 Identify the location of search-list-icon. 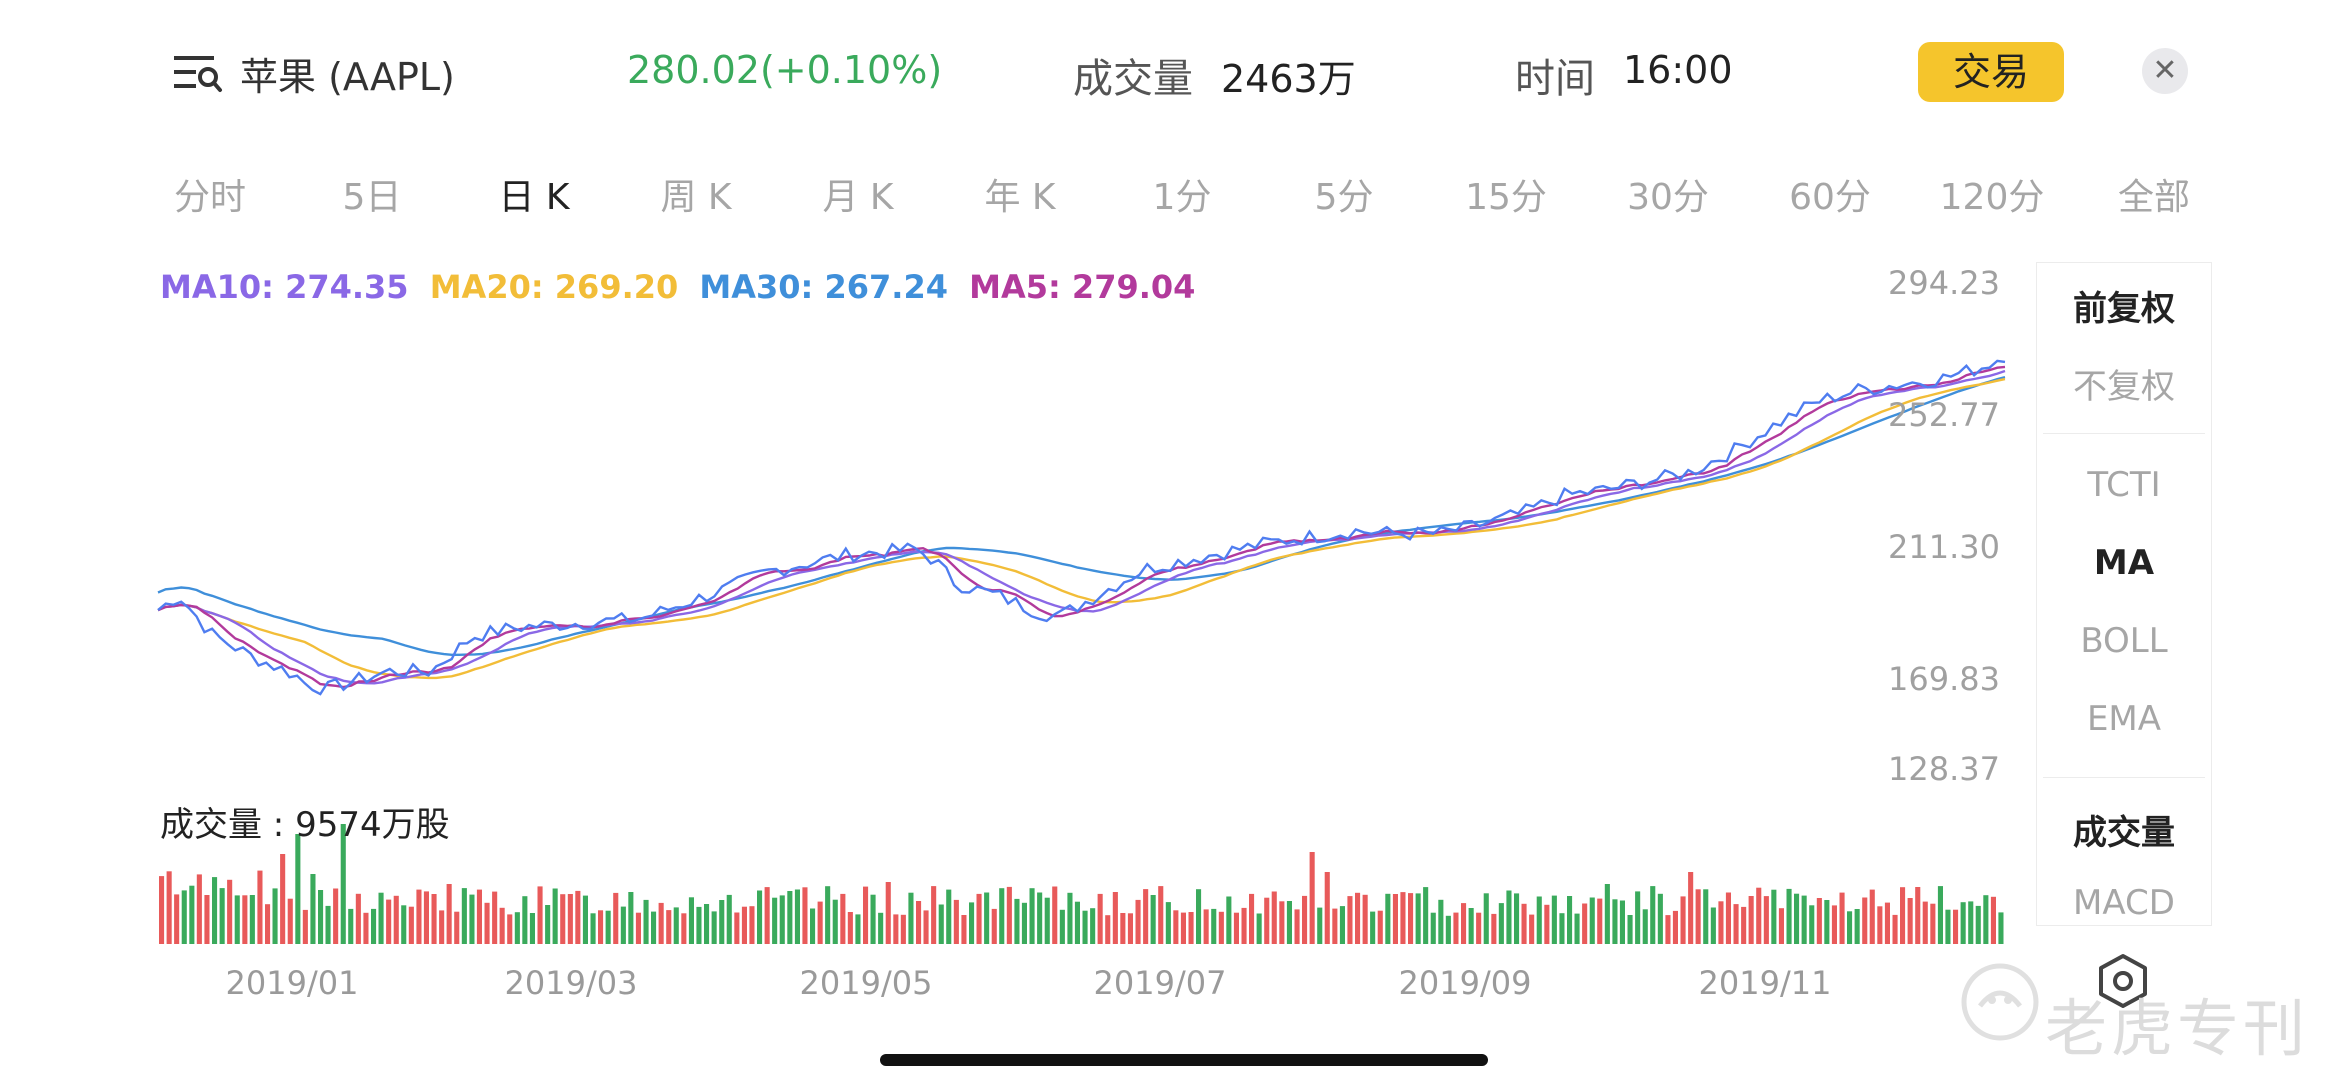
(198, 72).